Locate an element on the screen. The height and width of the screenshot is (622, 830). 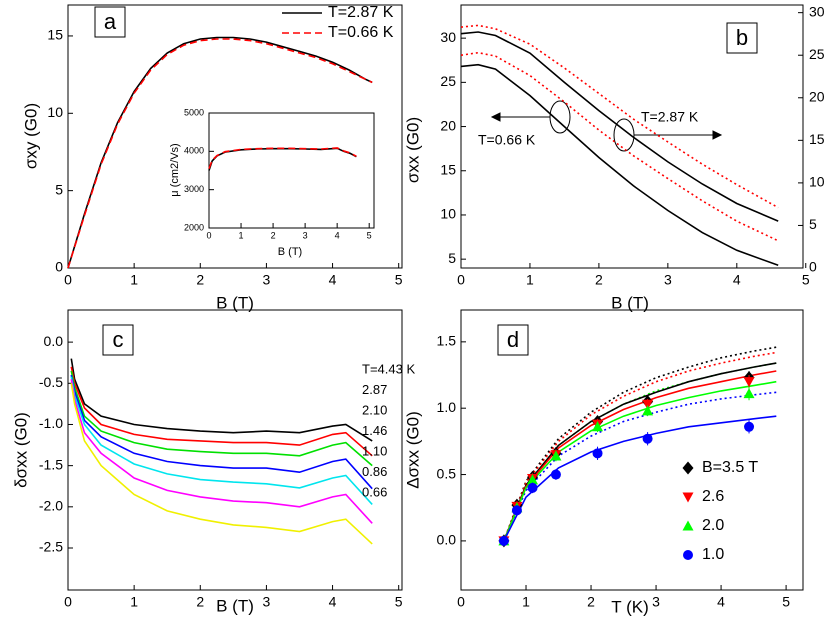
curve-label: 0.66 is located at coordinates (374, 491).